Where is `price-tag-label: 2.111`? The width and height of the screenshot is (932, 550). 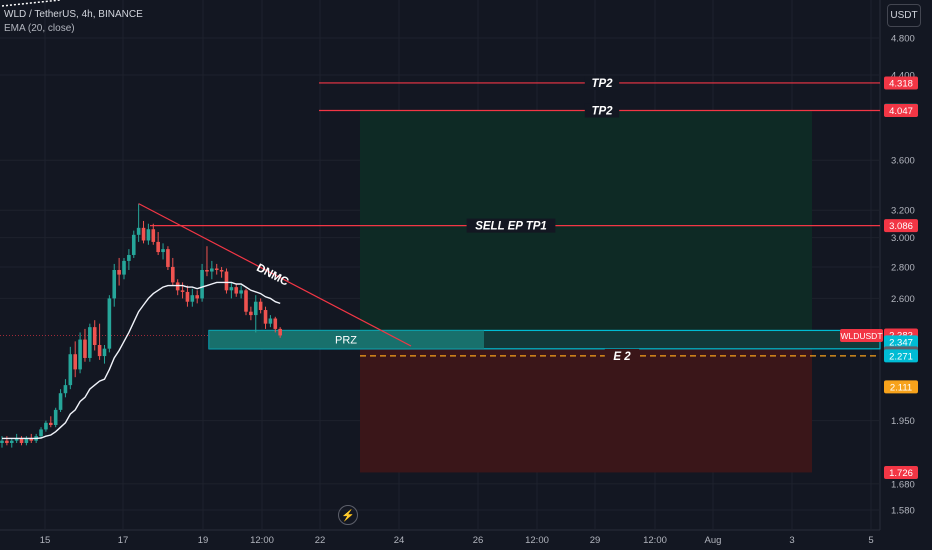 price-tag-label: 2.111 is located at coordinates (901, 387).